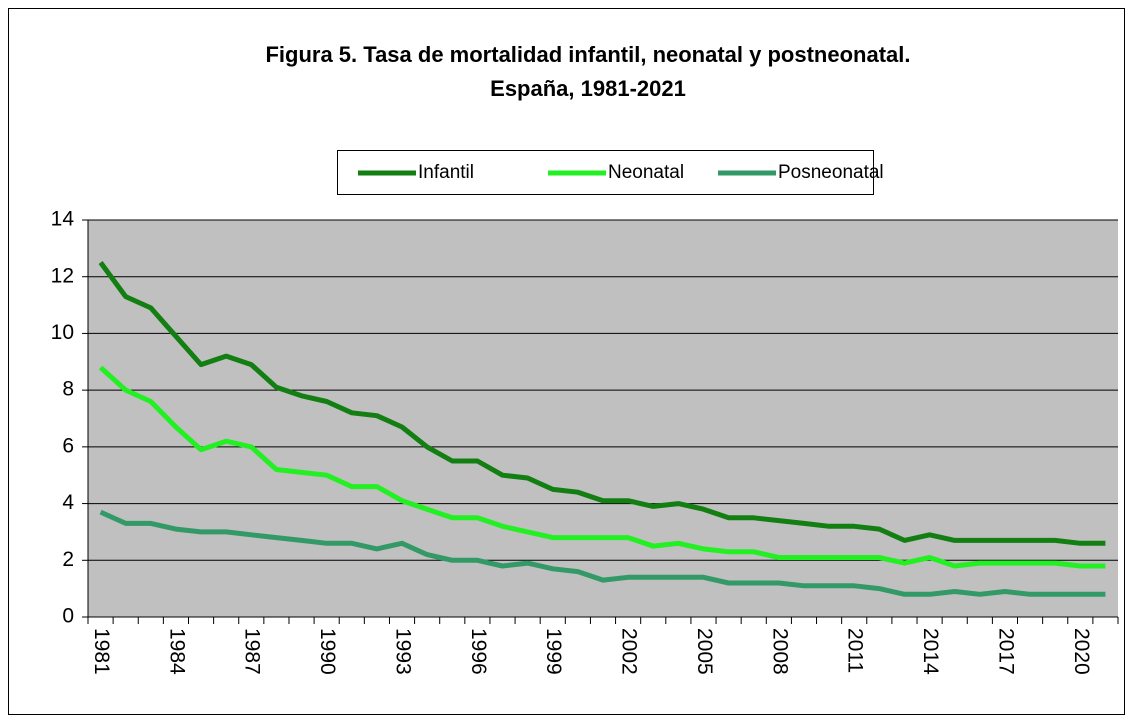 The height and width of the screenshot is (723, 1131). I want to click on y-tick-label: 2, so click(68, 559).